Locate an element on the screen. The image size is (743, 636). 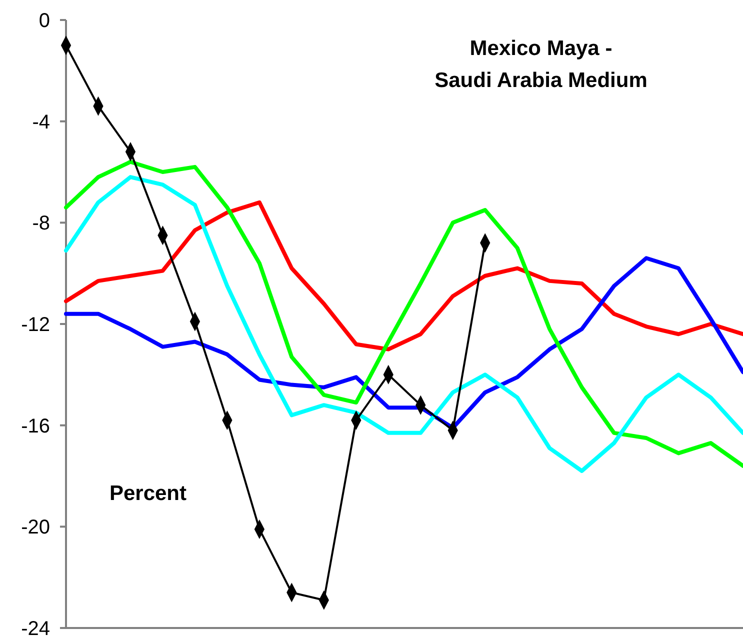
y-tick-label: -24 is located at coordinates (35, 627).